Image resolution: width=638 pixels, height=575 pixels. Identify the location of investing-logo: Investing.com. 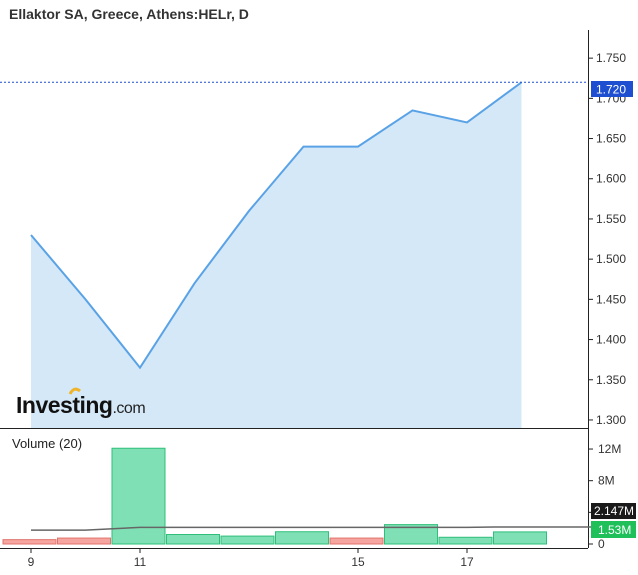
(81, 402).